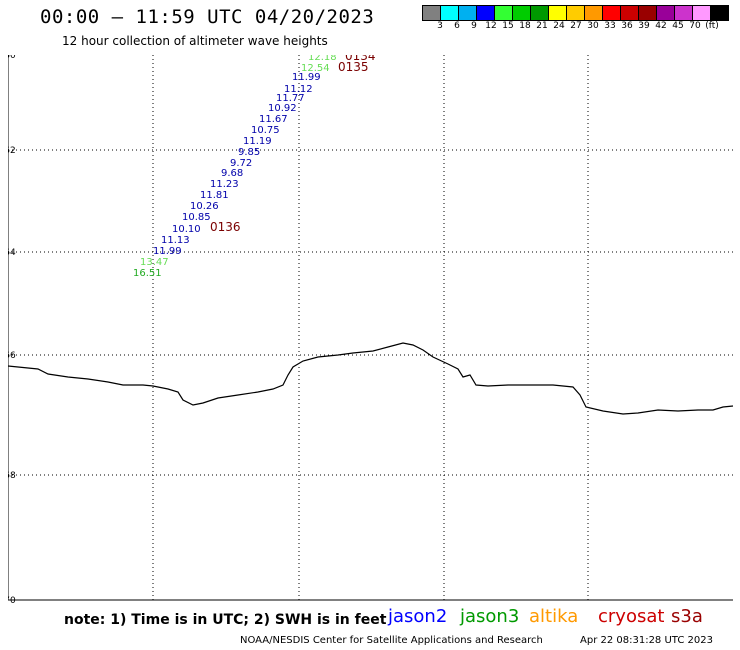 The width and height of the screenshot is (740, 650). What do you see at coordinates (440, 26) in the screenshot?
I see `legend-label: 3` at bounding box center [440, 26].